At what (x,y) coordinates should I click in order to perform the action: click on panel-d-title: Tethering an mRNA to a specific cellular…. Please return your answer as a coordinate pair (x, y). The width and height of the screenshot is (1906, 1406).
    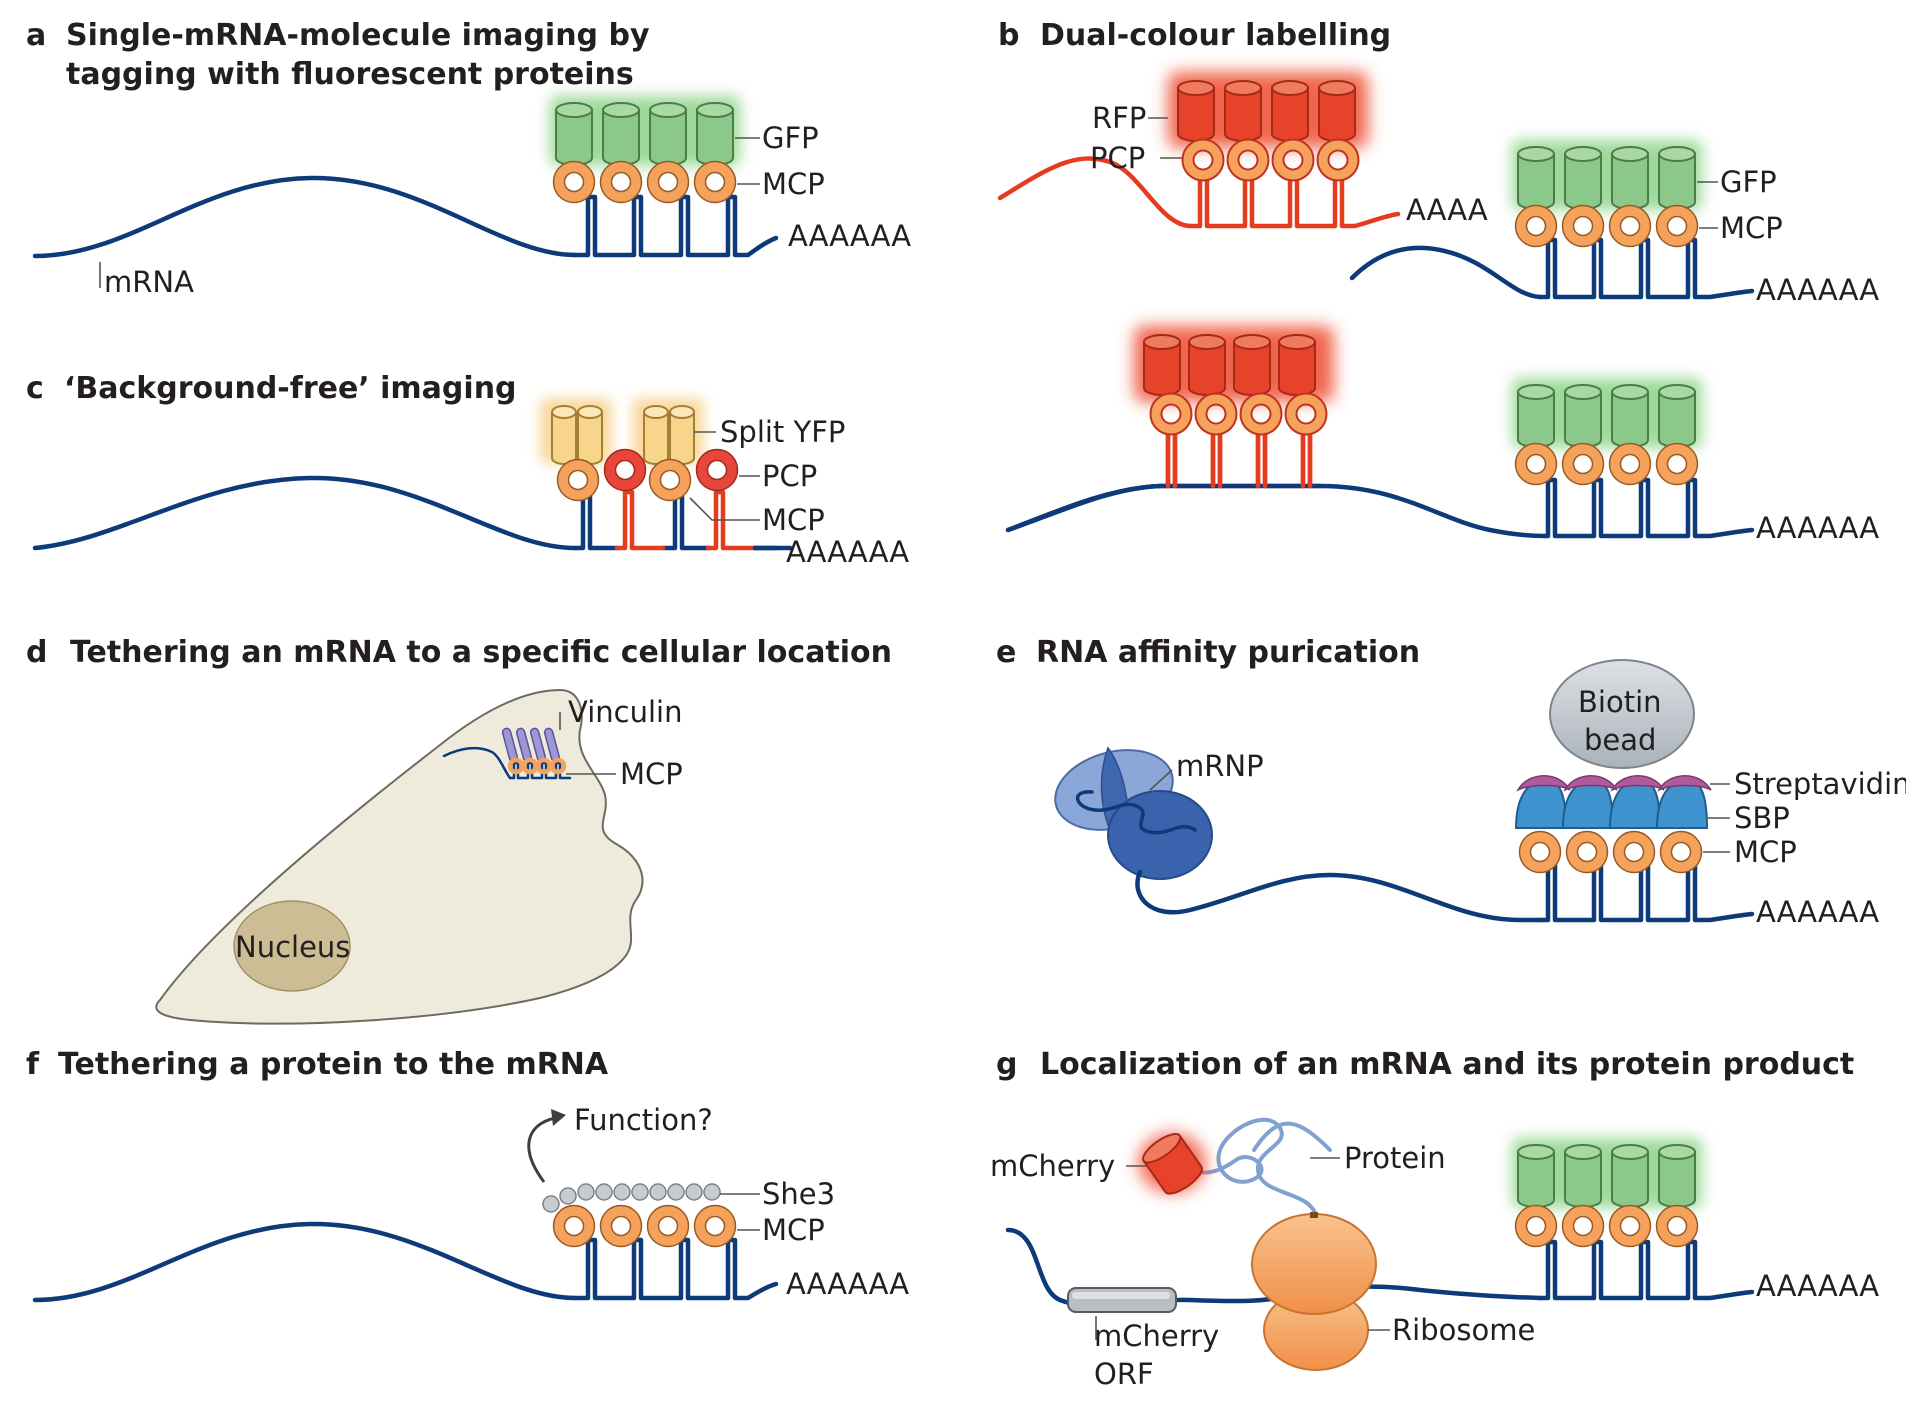
    Looking at the image, I should click on (481, 652).